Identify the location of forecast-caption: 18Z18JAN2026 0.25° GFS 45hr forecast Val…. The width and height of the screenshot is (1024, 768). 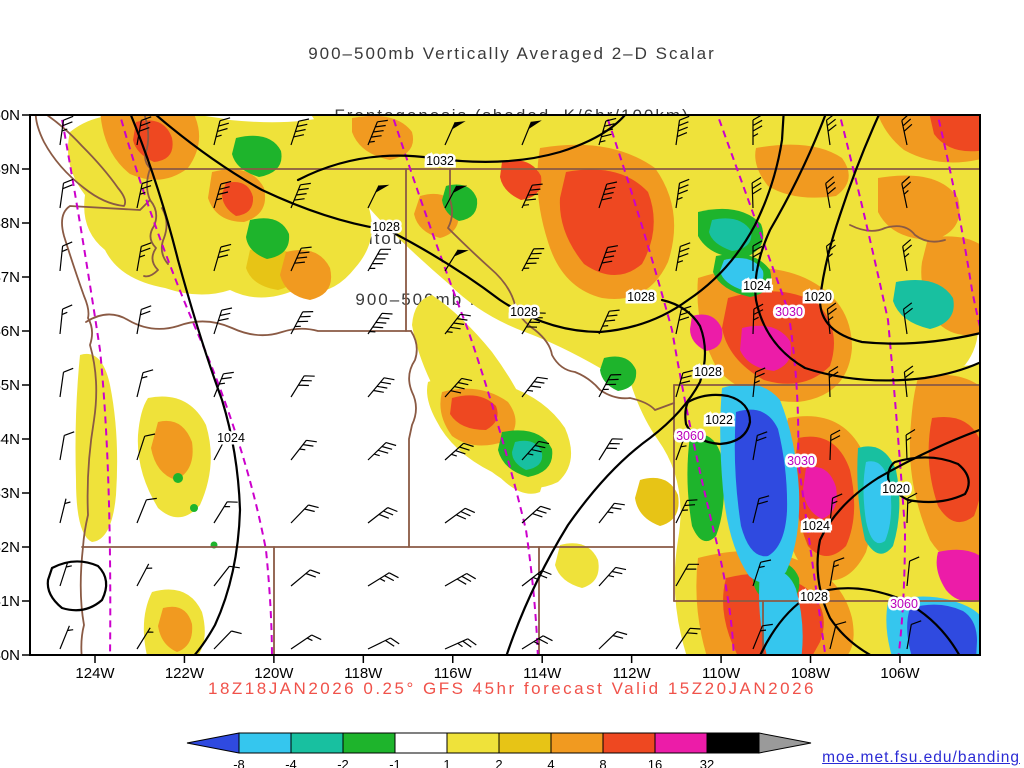
(512, 688).